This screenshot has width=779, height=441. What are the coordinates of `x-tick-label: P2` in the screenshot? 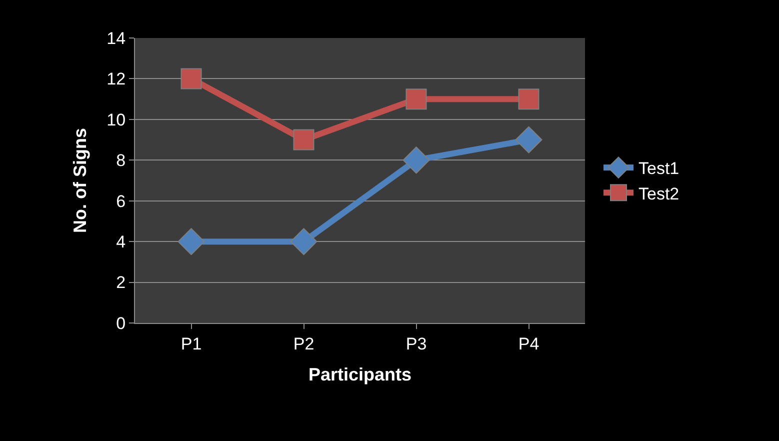 It's located at (303, 344).